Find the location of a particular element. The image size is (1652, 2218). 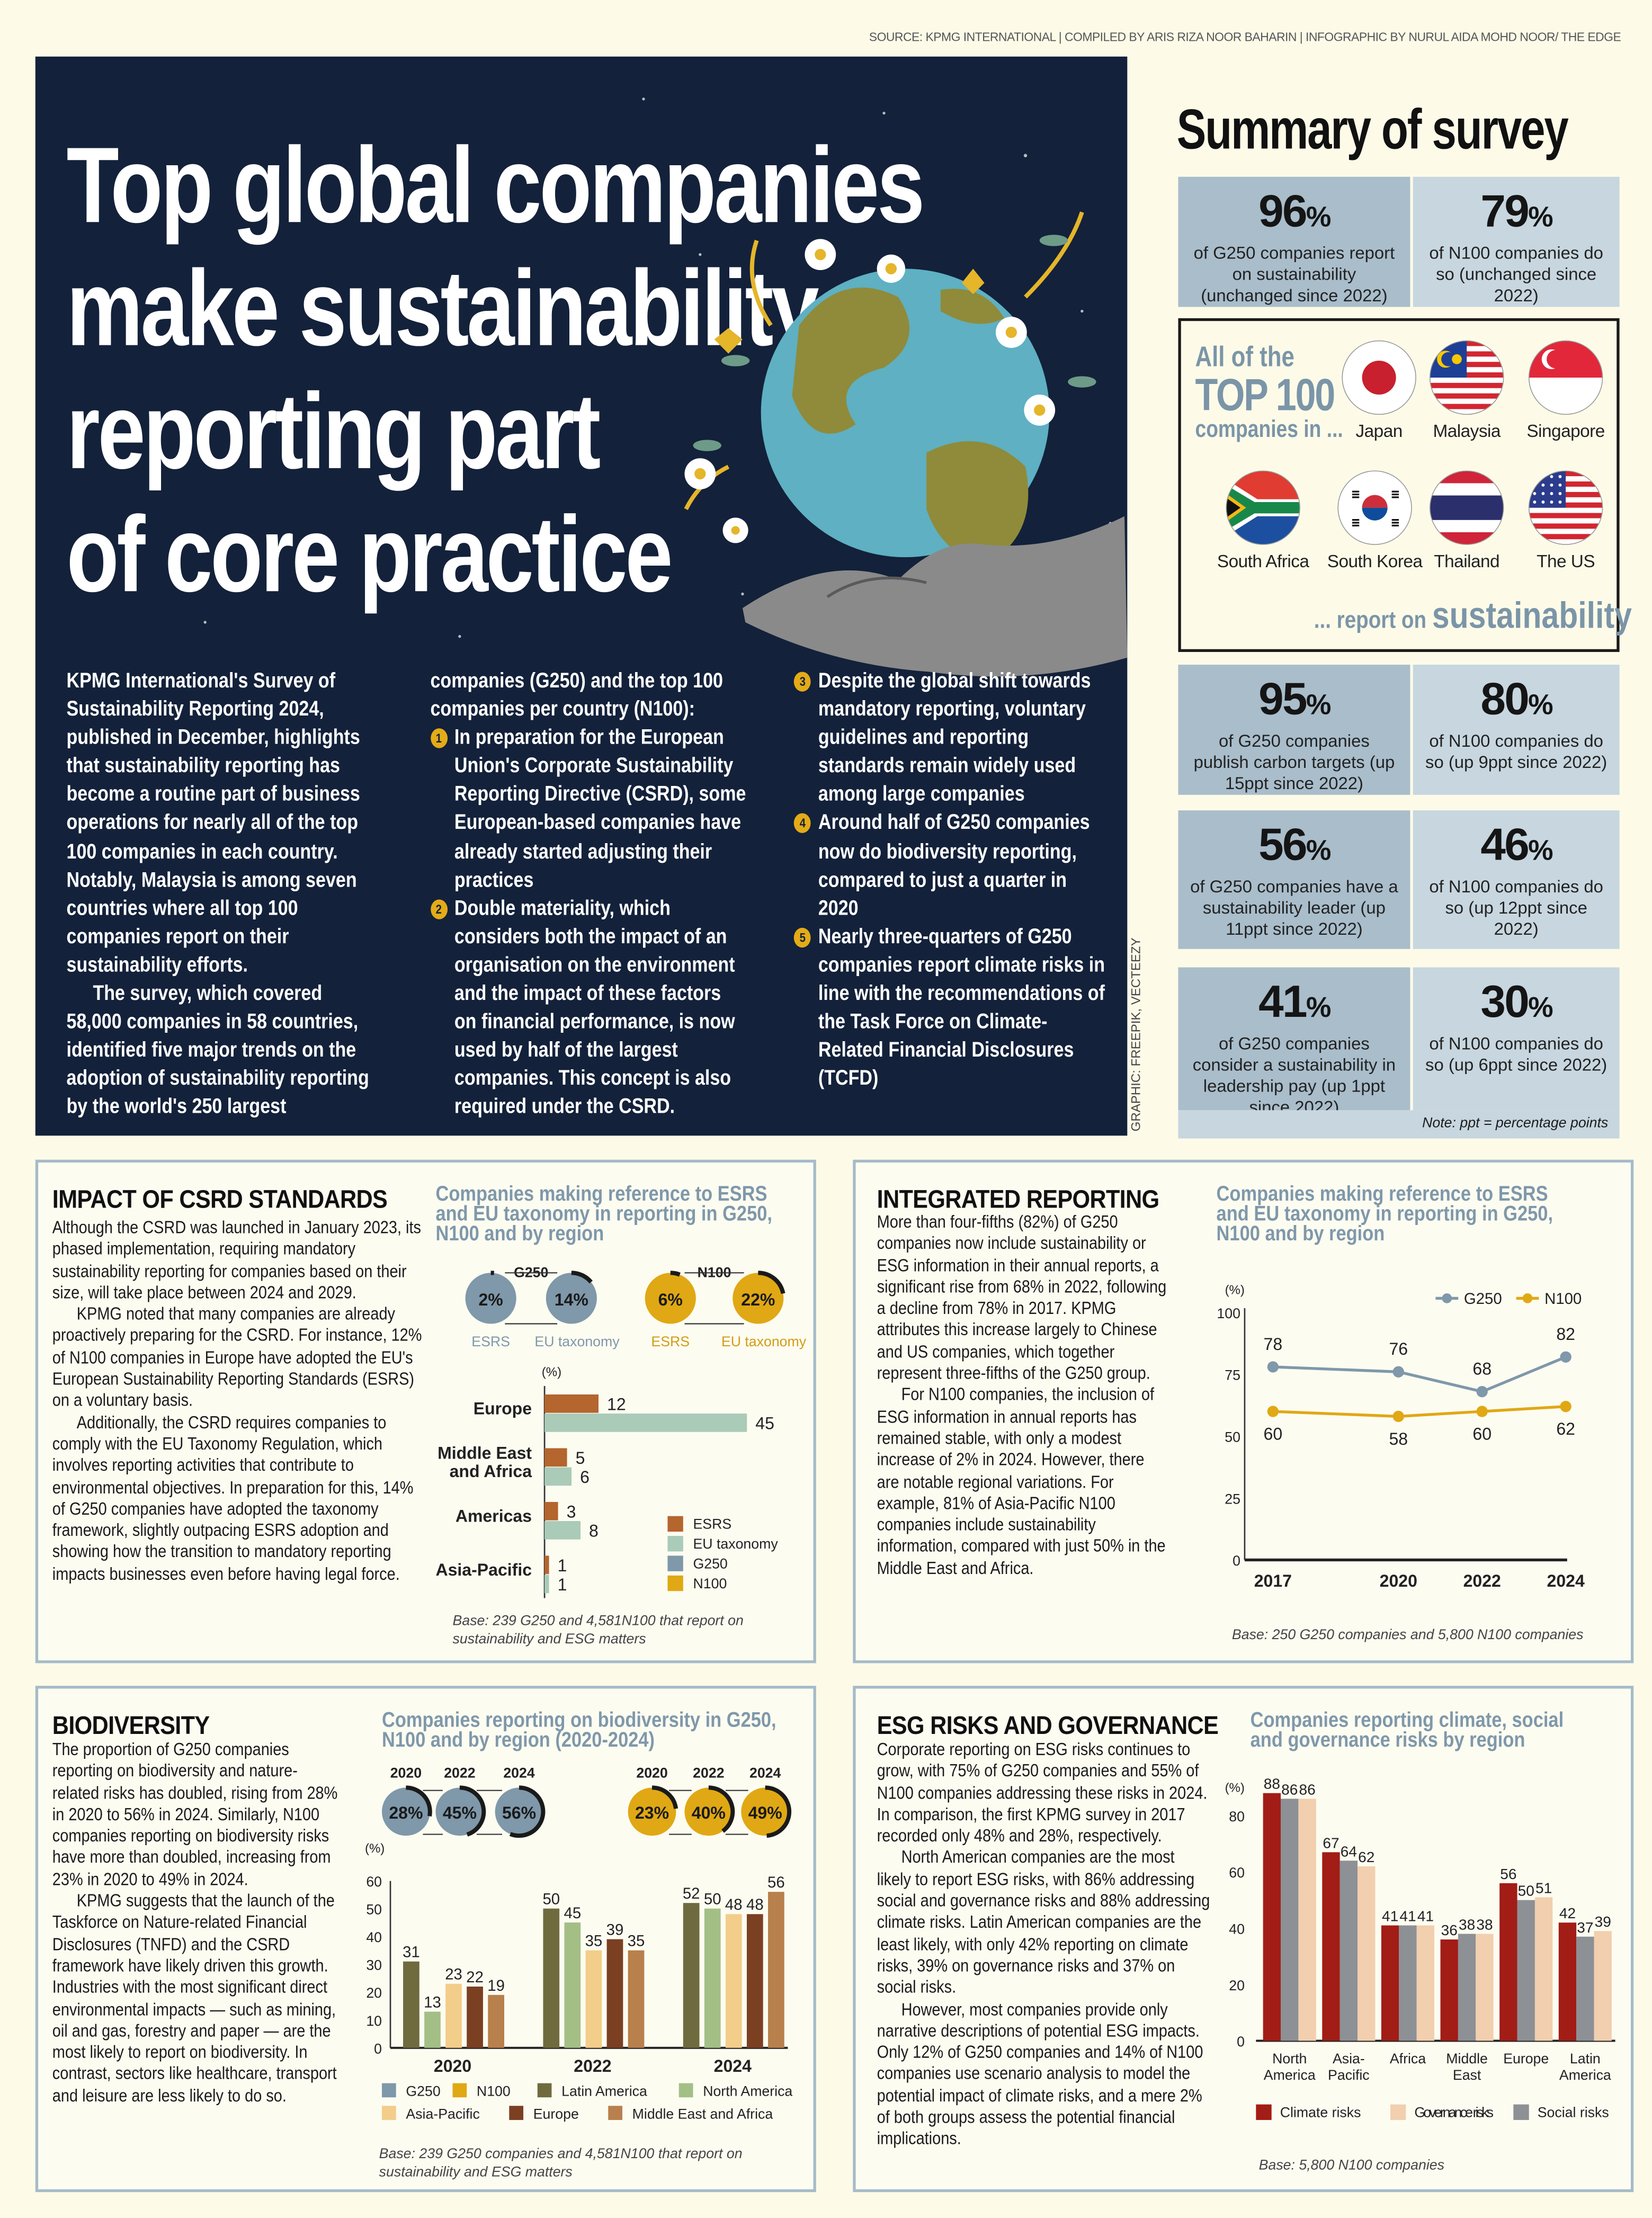

stat-number: 96 is located at coordinates (1282, 210).